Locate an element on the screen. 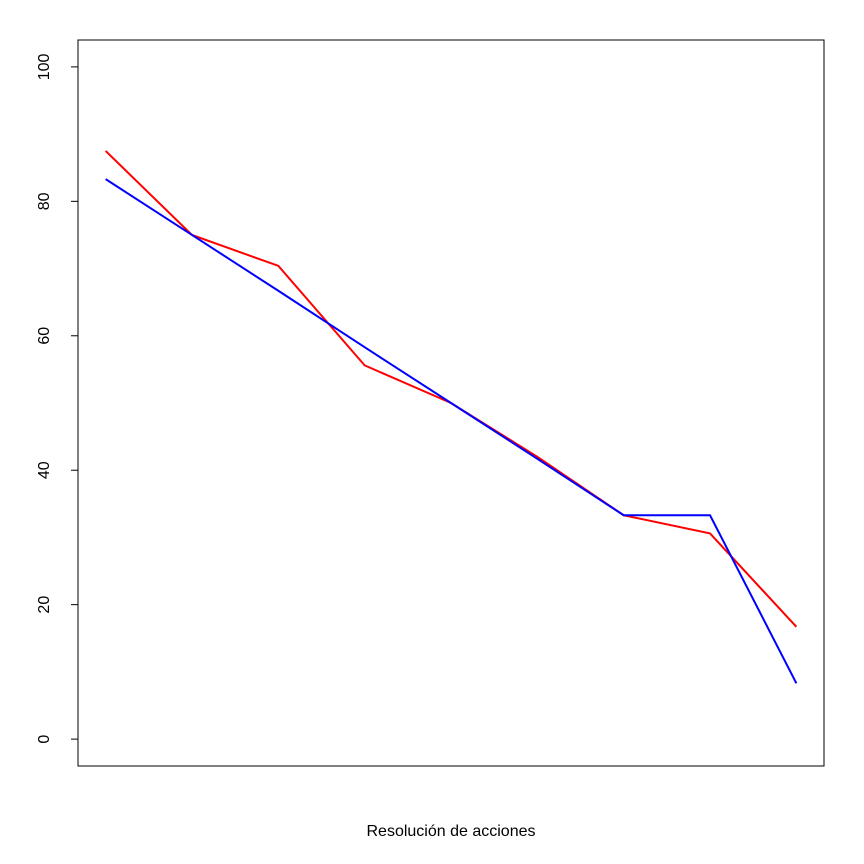  x-axis-label: Resolución de acciones is located at coordinates (451, 831).